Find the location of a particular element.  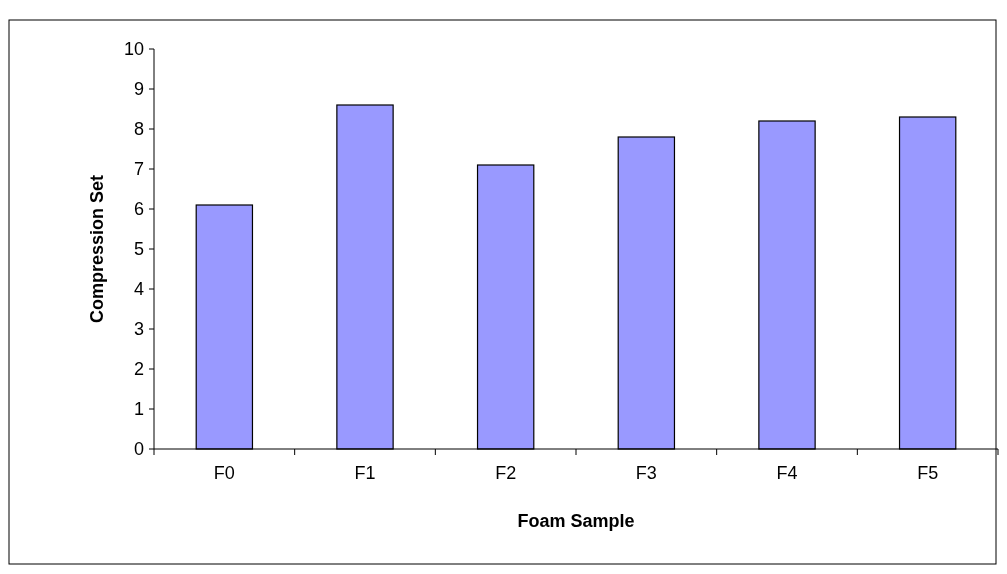

x-tick-label: F4 is located at coordinates (787, 473).